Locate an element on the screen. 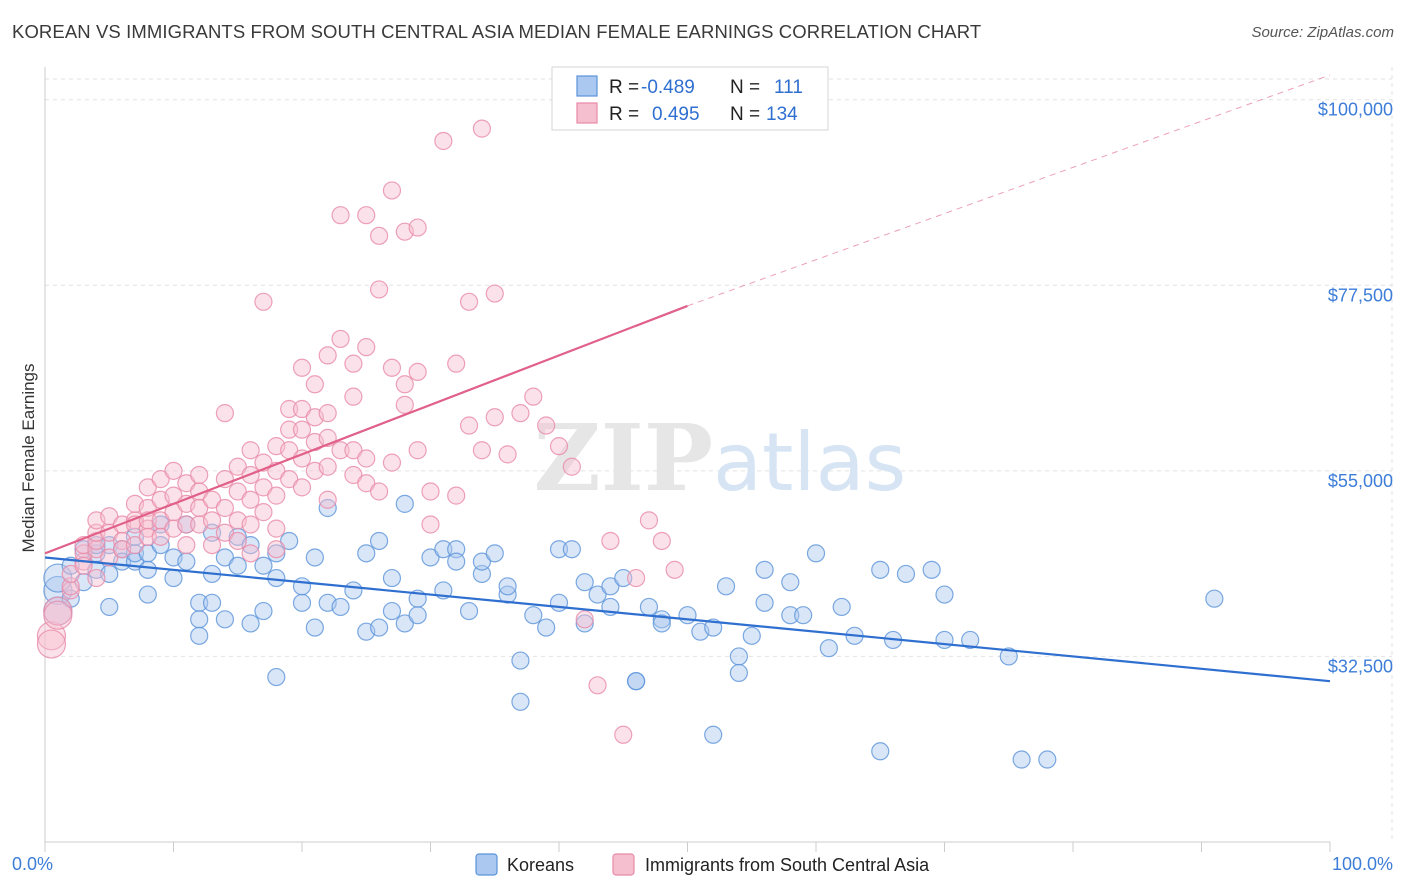 This screenshot has width=1406, height=892. legend-n-label-immigrants: N = is located at coordinates (745, 114).